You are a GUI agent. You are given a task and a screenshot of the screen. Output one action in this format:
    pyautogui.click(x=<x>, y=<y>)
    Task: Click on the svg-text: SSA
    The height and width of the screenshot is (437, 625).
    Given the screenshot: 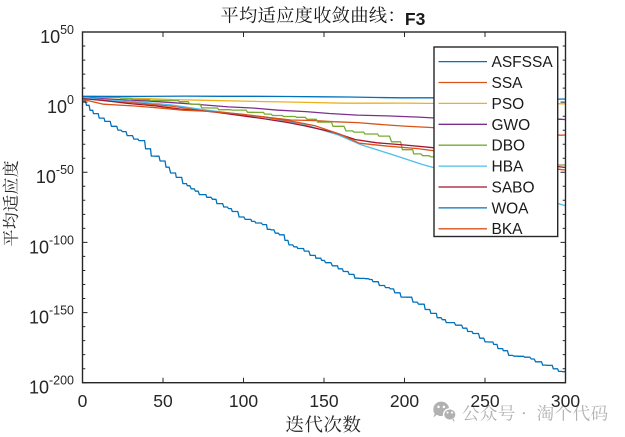 What is the action you would take?
    pyautogui.click(x=508, y=83)
    